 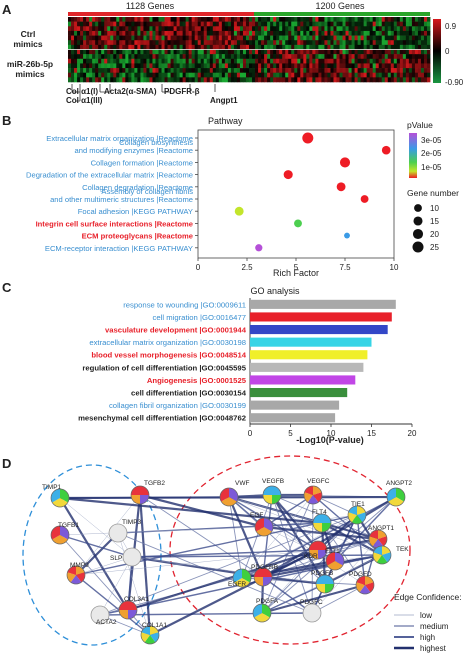 What do you see at coordinates (311, 602) in the screenshot?
I see `network-node-label: PDGFC` at bounding box center [311, 602].